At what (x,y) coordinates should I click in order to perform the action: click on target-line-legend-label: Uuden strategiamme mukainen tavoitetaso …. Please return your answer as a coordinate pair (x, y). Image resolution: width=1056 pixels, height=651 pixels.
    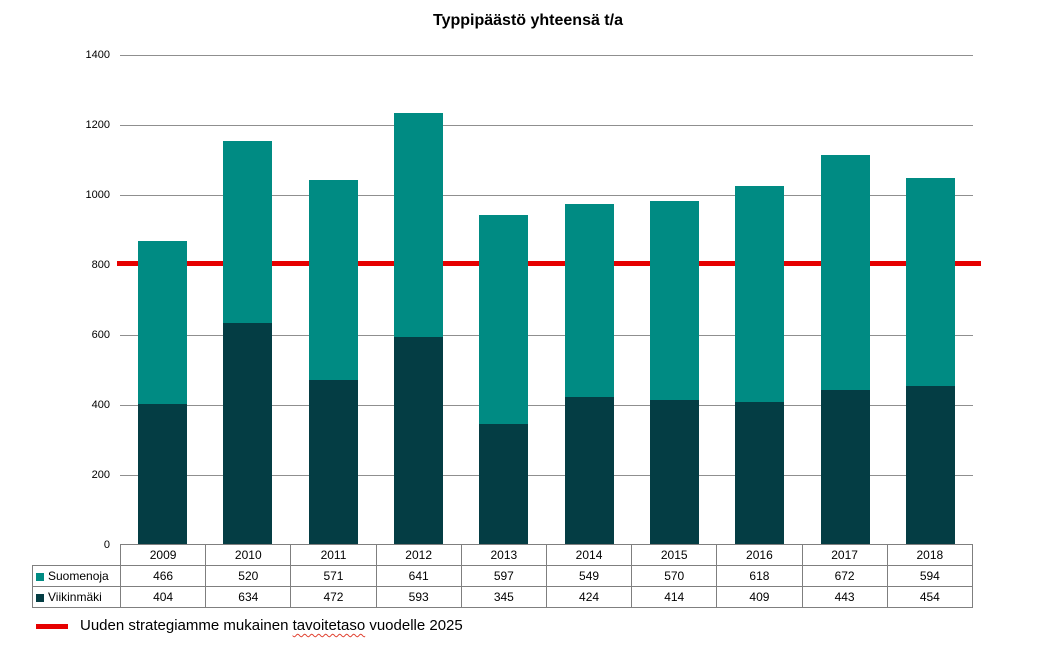
    Looking at the image, I should click on (271, 626).